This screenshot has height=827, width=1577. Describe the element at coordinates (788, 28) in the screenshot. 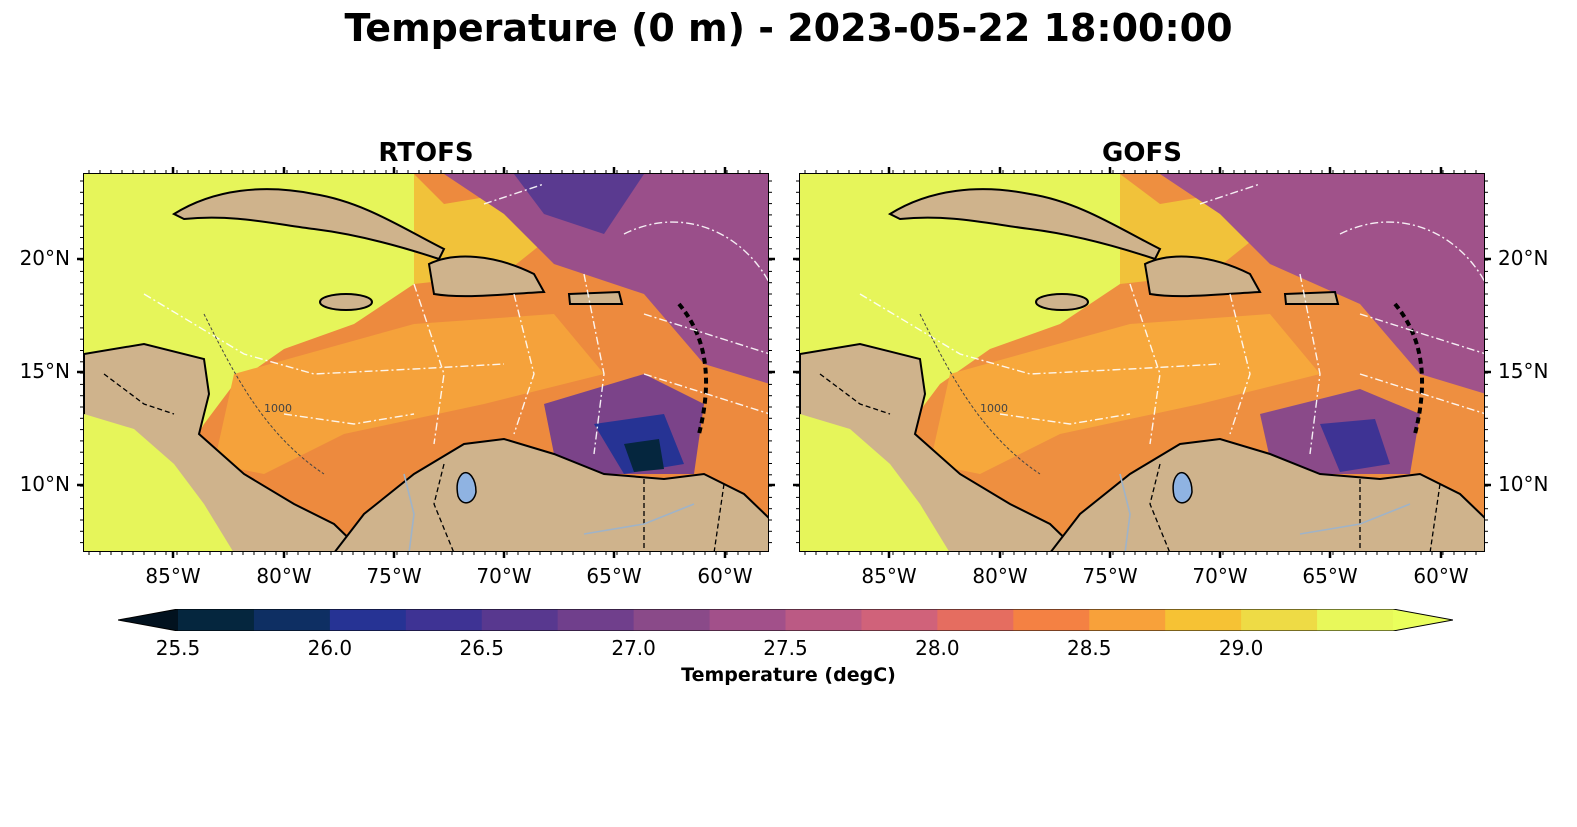

I see `figure-title: Temperature (0 m) - 2023-05-22 18:00:00` at that location.